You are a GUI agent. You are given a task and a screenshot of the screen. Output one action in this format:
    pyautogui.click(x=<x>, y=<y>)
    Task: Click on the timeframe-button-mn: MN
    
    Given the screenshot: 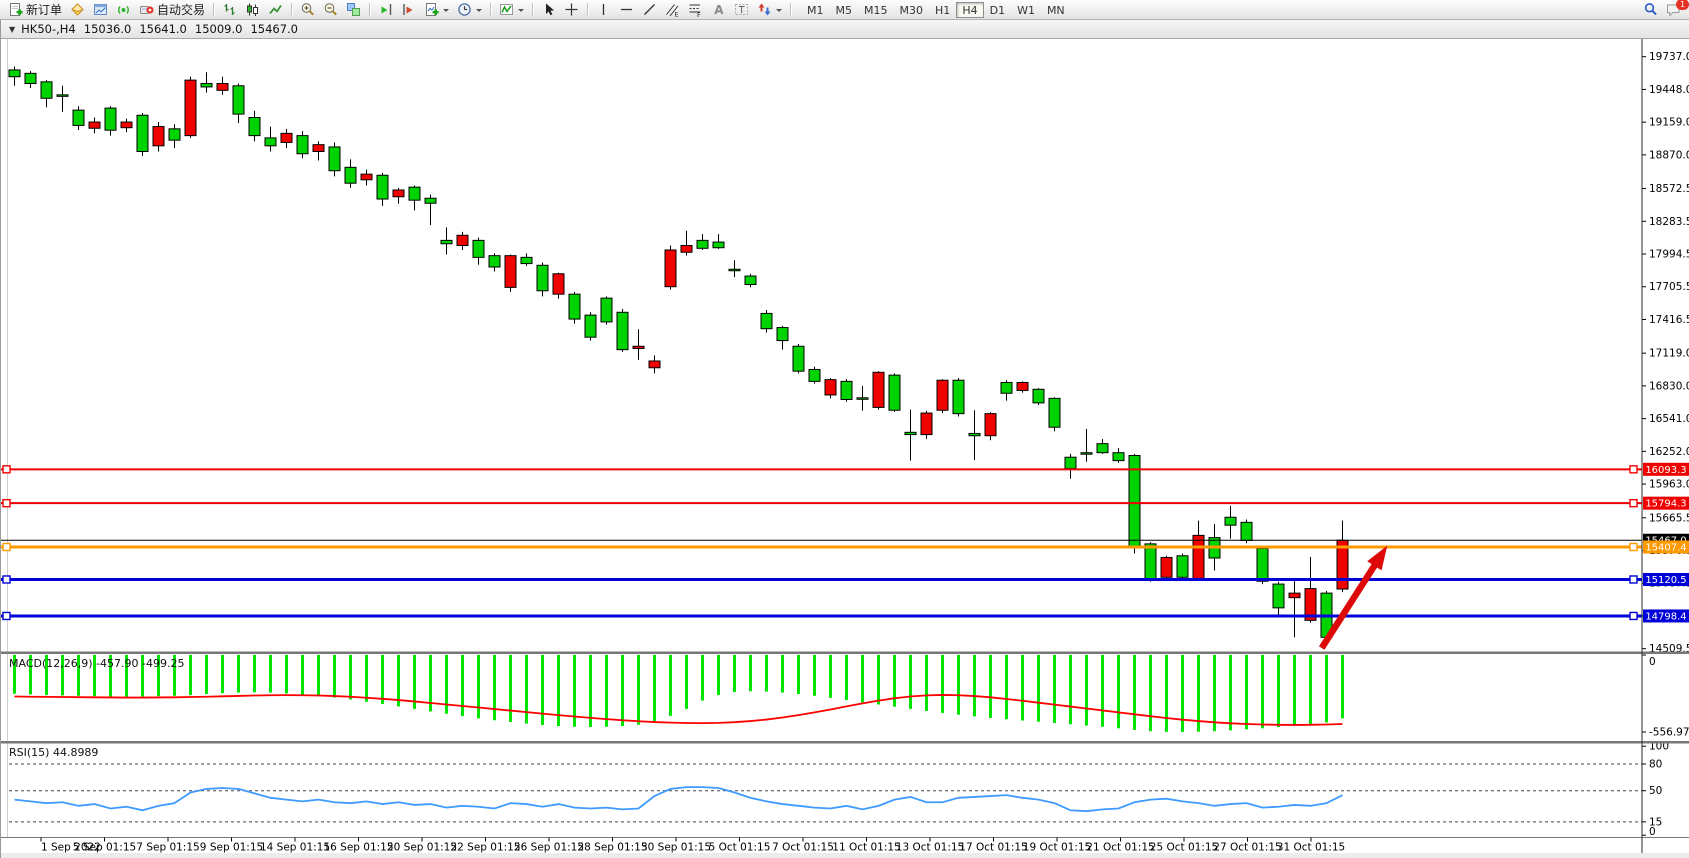 What is the action you would take?
    pyautogui.click(x=1056, y=10)
    